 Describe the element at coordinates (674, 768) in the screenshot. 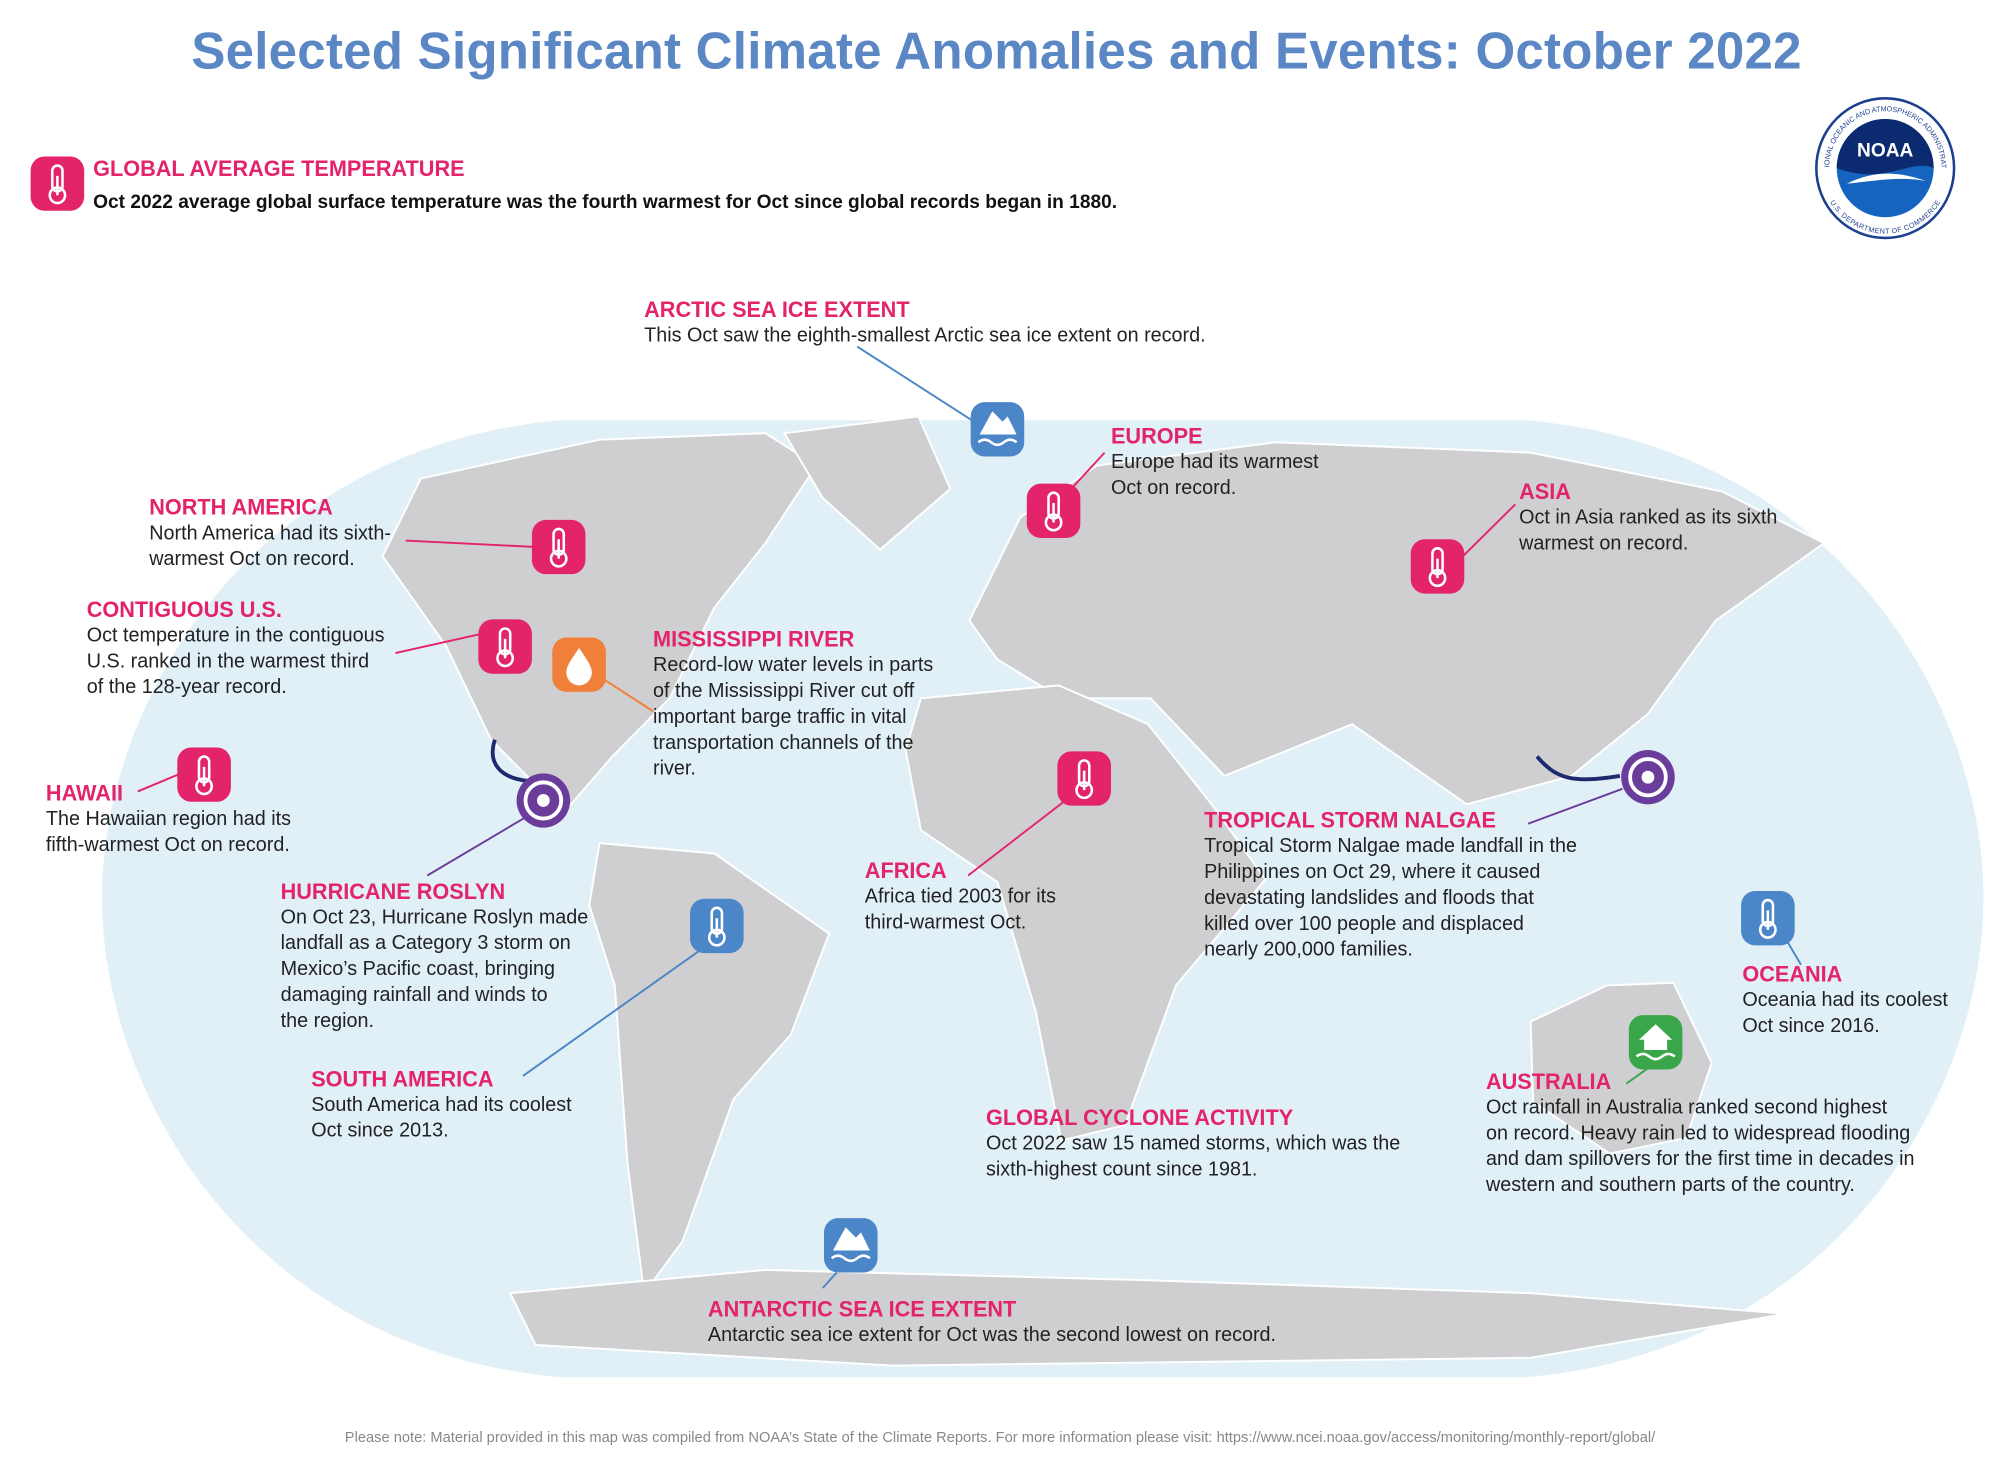

I see `event-text: river.` at that location.